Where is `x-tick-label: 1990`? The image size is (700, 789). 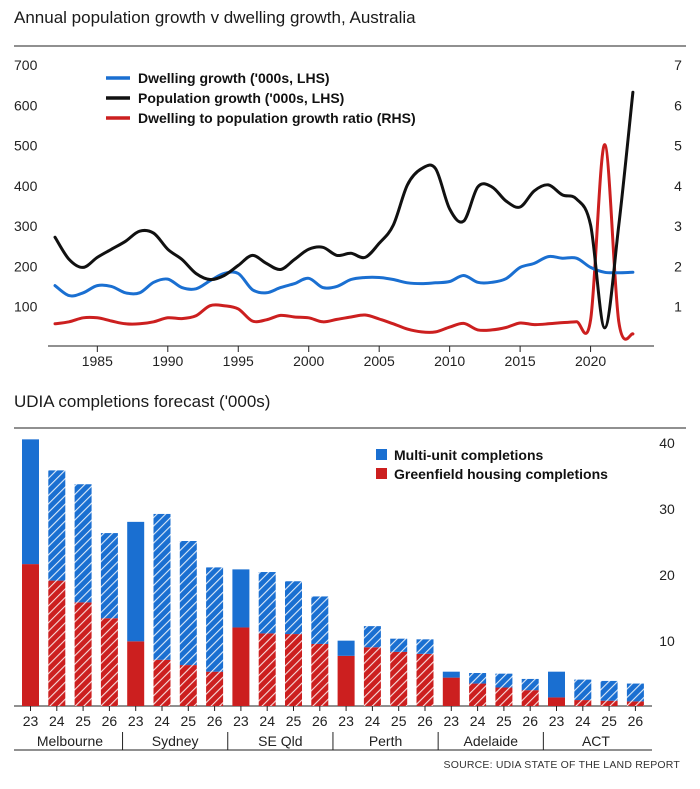
x-tick-label: 1990 is located at coordinates (167, 361).